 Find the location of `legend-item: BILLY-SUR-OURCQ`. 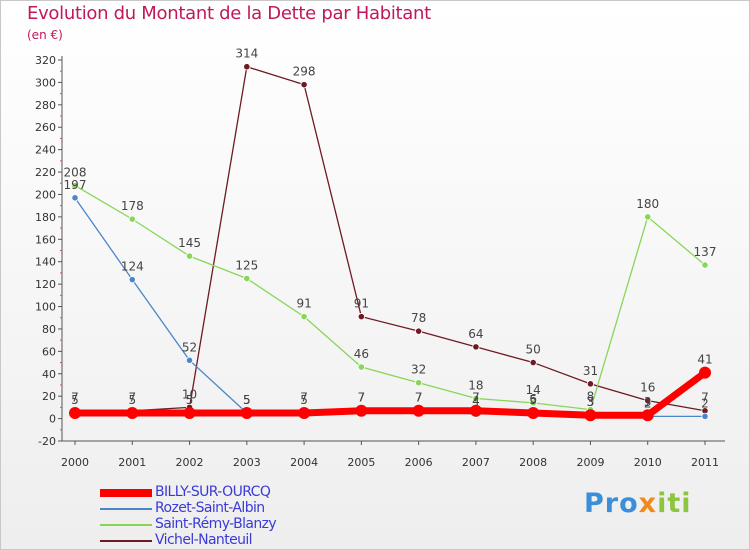

legend-item: BILLY-SUR-OURCQ is located at coordinates (250, 492).